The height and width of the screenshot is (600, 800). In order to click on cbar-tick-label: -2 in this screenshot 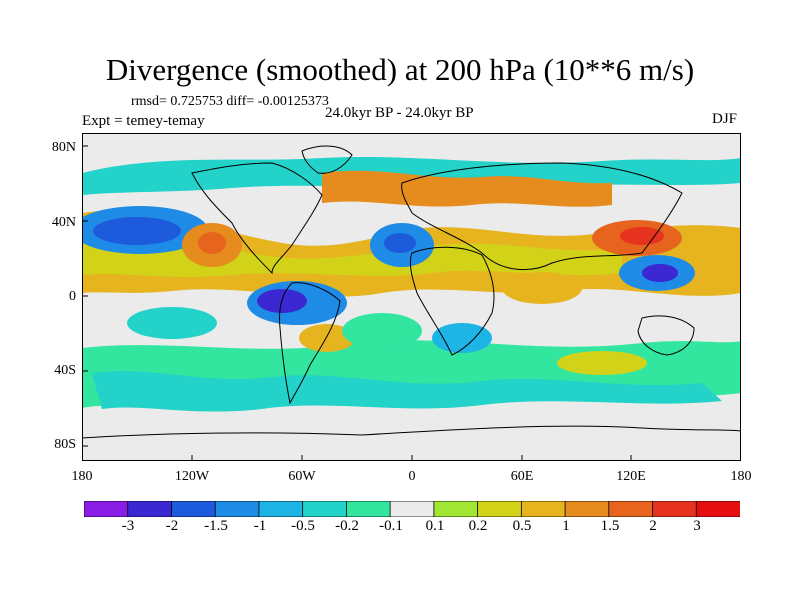, I will do `click(172, 526)`.